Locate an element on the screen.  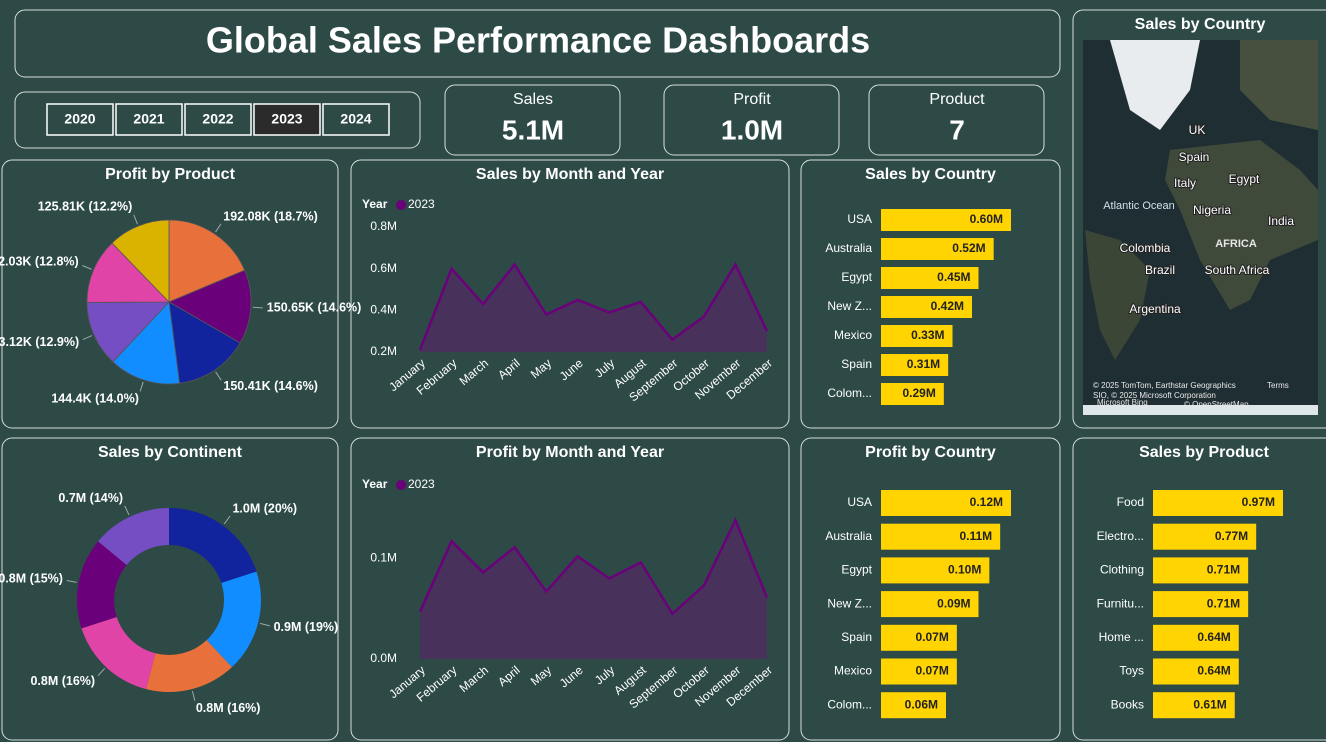
value-label: 0.12M is located at coordinates (986, 502).